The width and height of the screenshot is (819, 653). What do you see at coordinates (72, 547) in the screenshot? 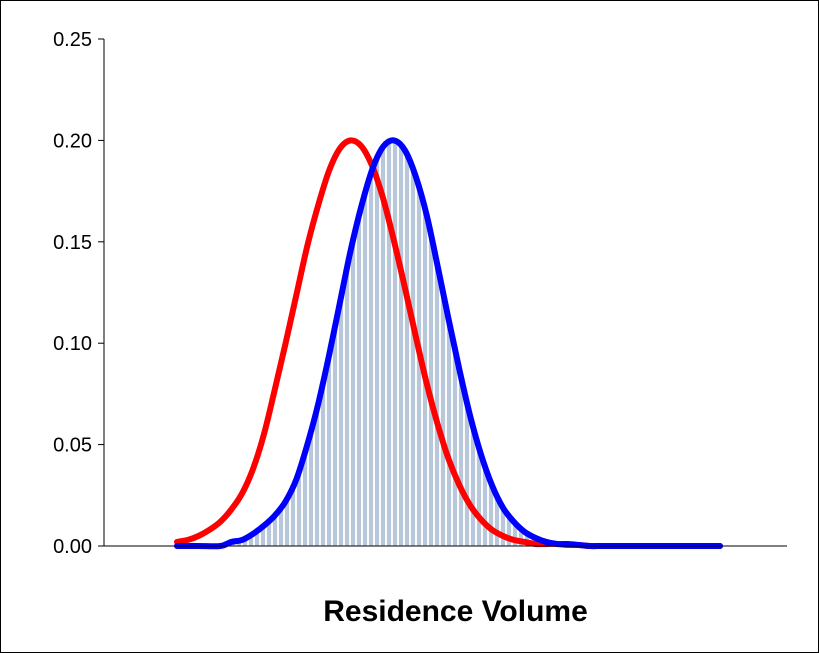
I see `y-tick-label: 0.00` at bounding box center [72, 547].